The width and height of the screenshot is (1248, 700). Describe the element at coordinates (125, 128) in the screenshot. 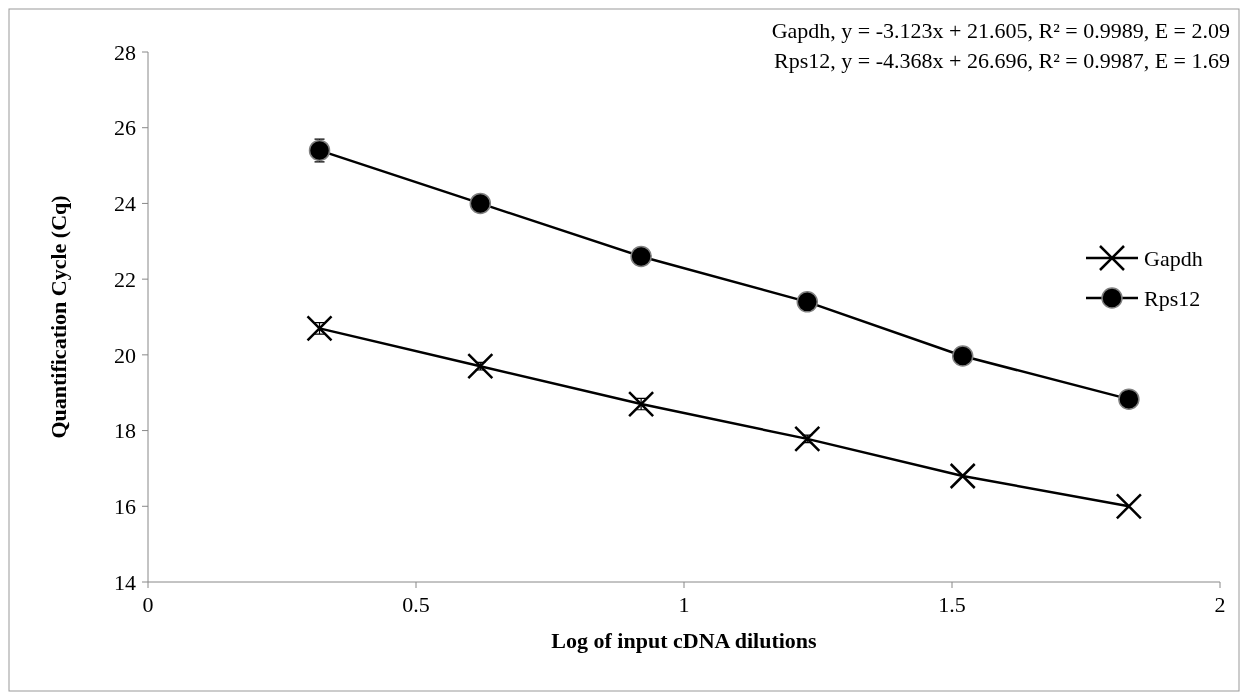

I see `y-tick-label: 26` at that location.